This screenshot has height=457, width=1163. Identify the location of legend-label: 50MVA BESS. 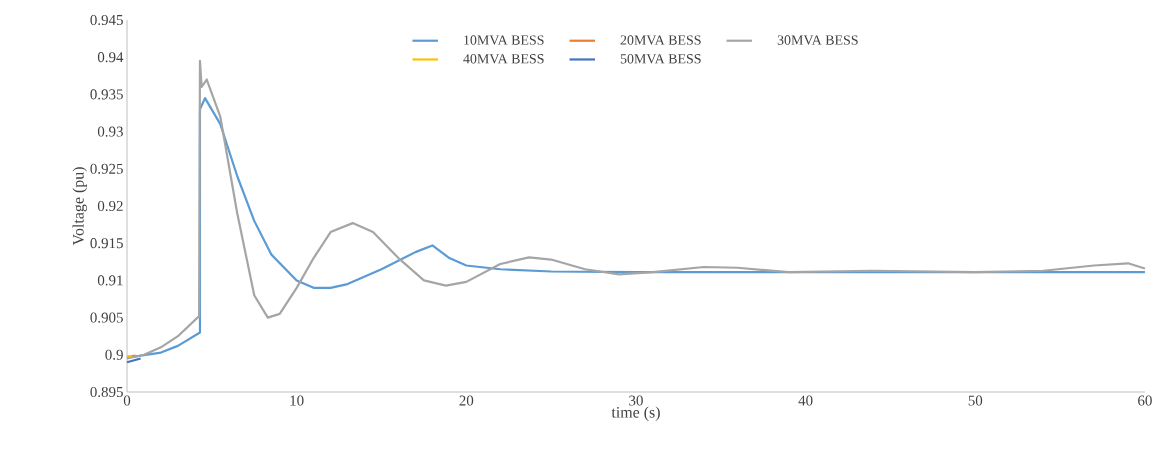
(660, 59).